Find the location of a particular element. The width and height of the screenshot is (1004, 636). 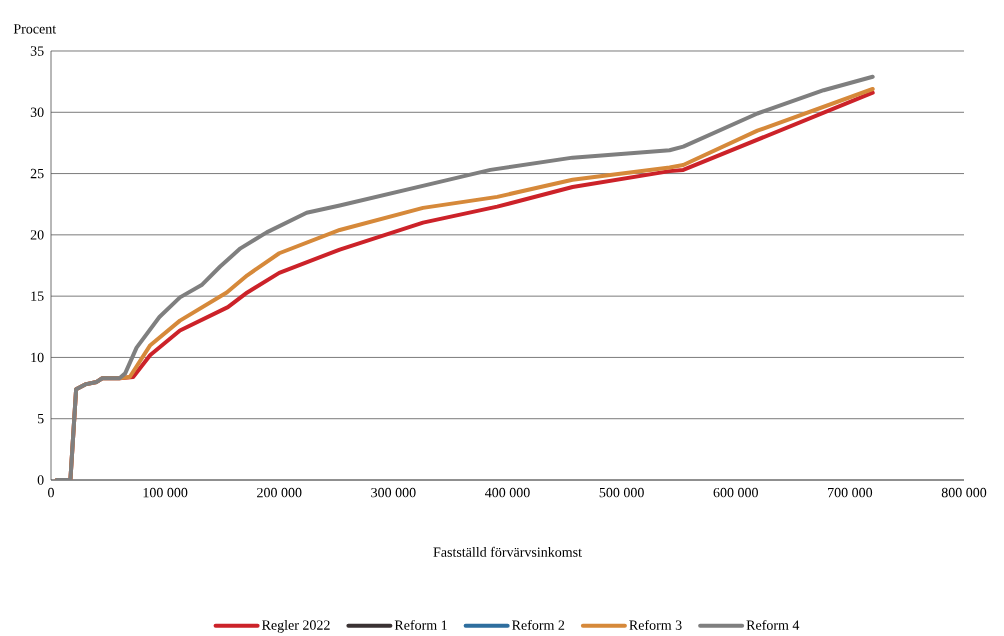

y-tick-label: 5 is located at coordinates (40, 419).